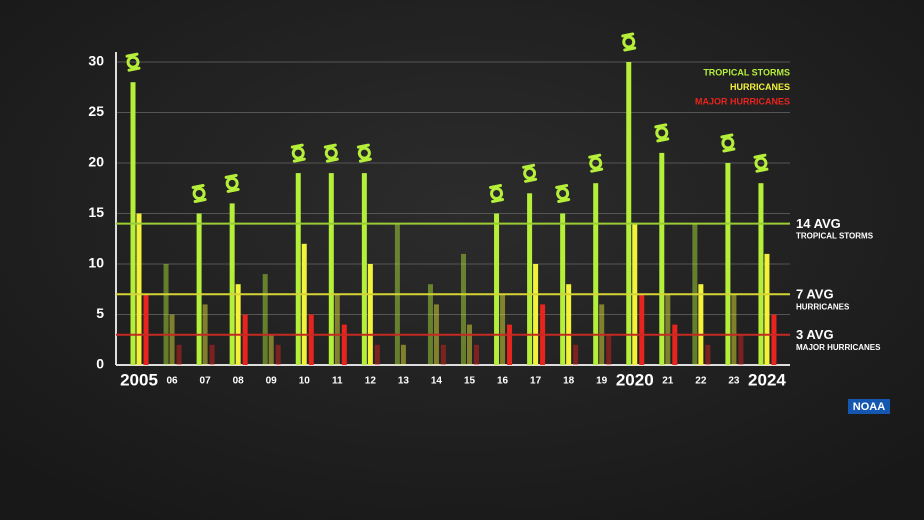 The image size is (924, 520). I want to click on y-tick-label: 5, so click(100, 313).